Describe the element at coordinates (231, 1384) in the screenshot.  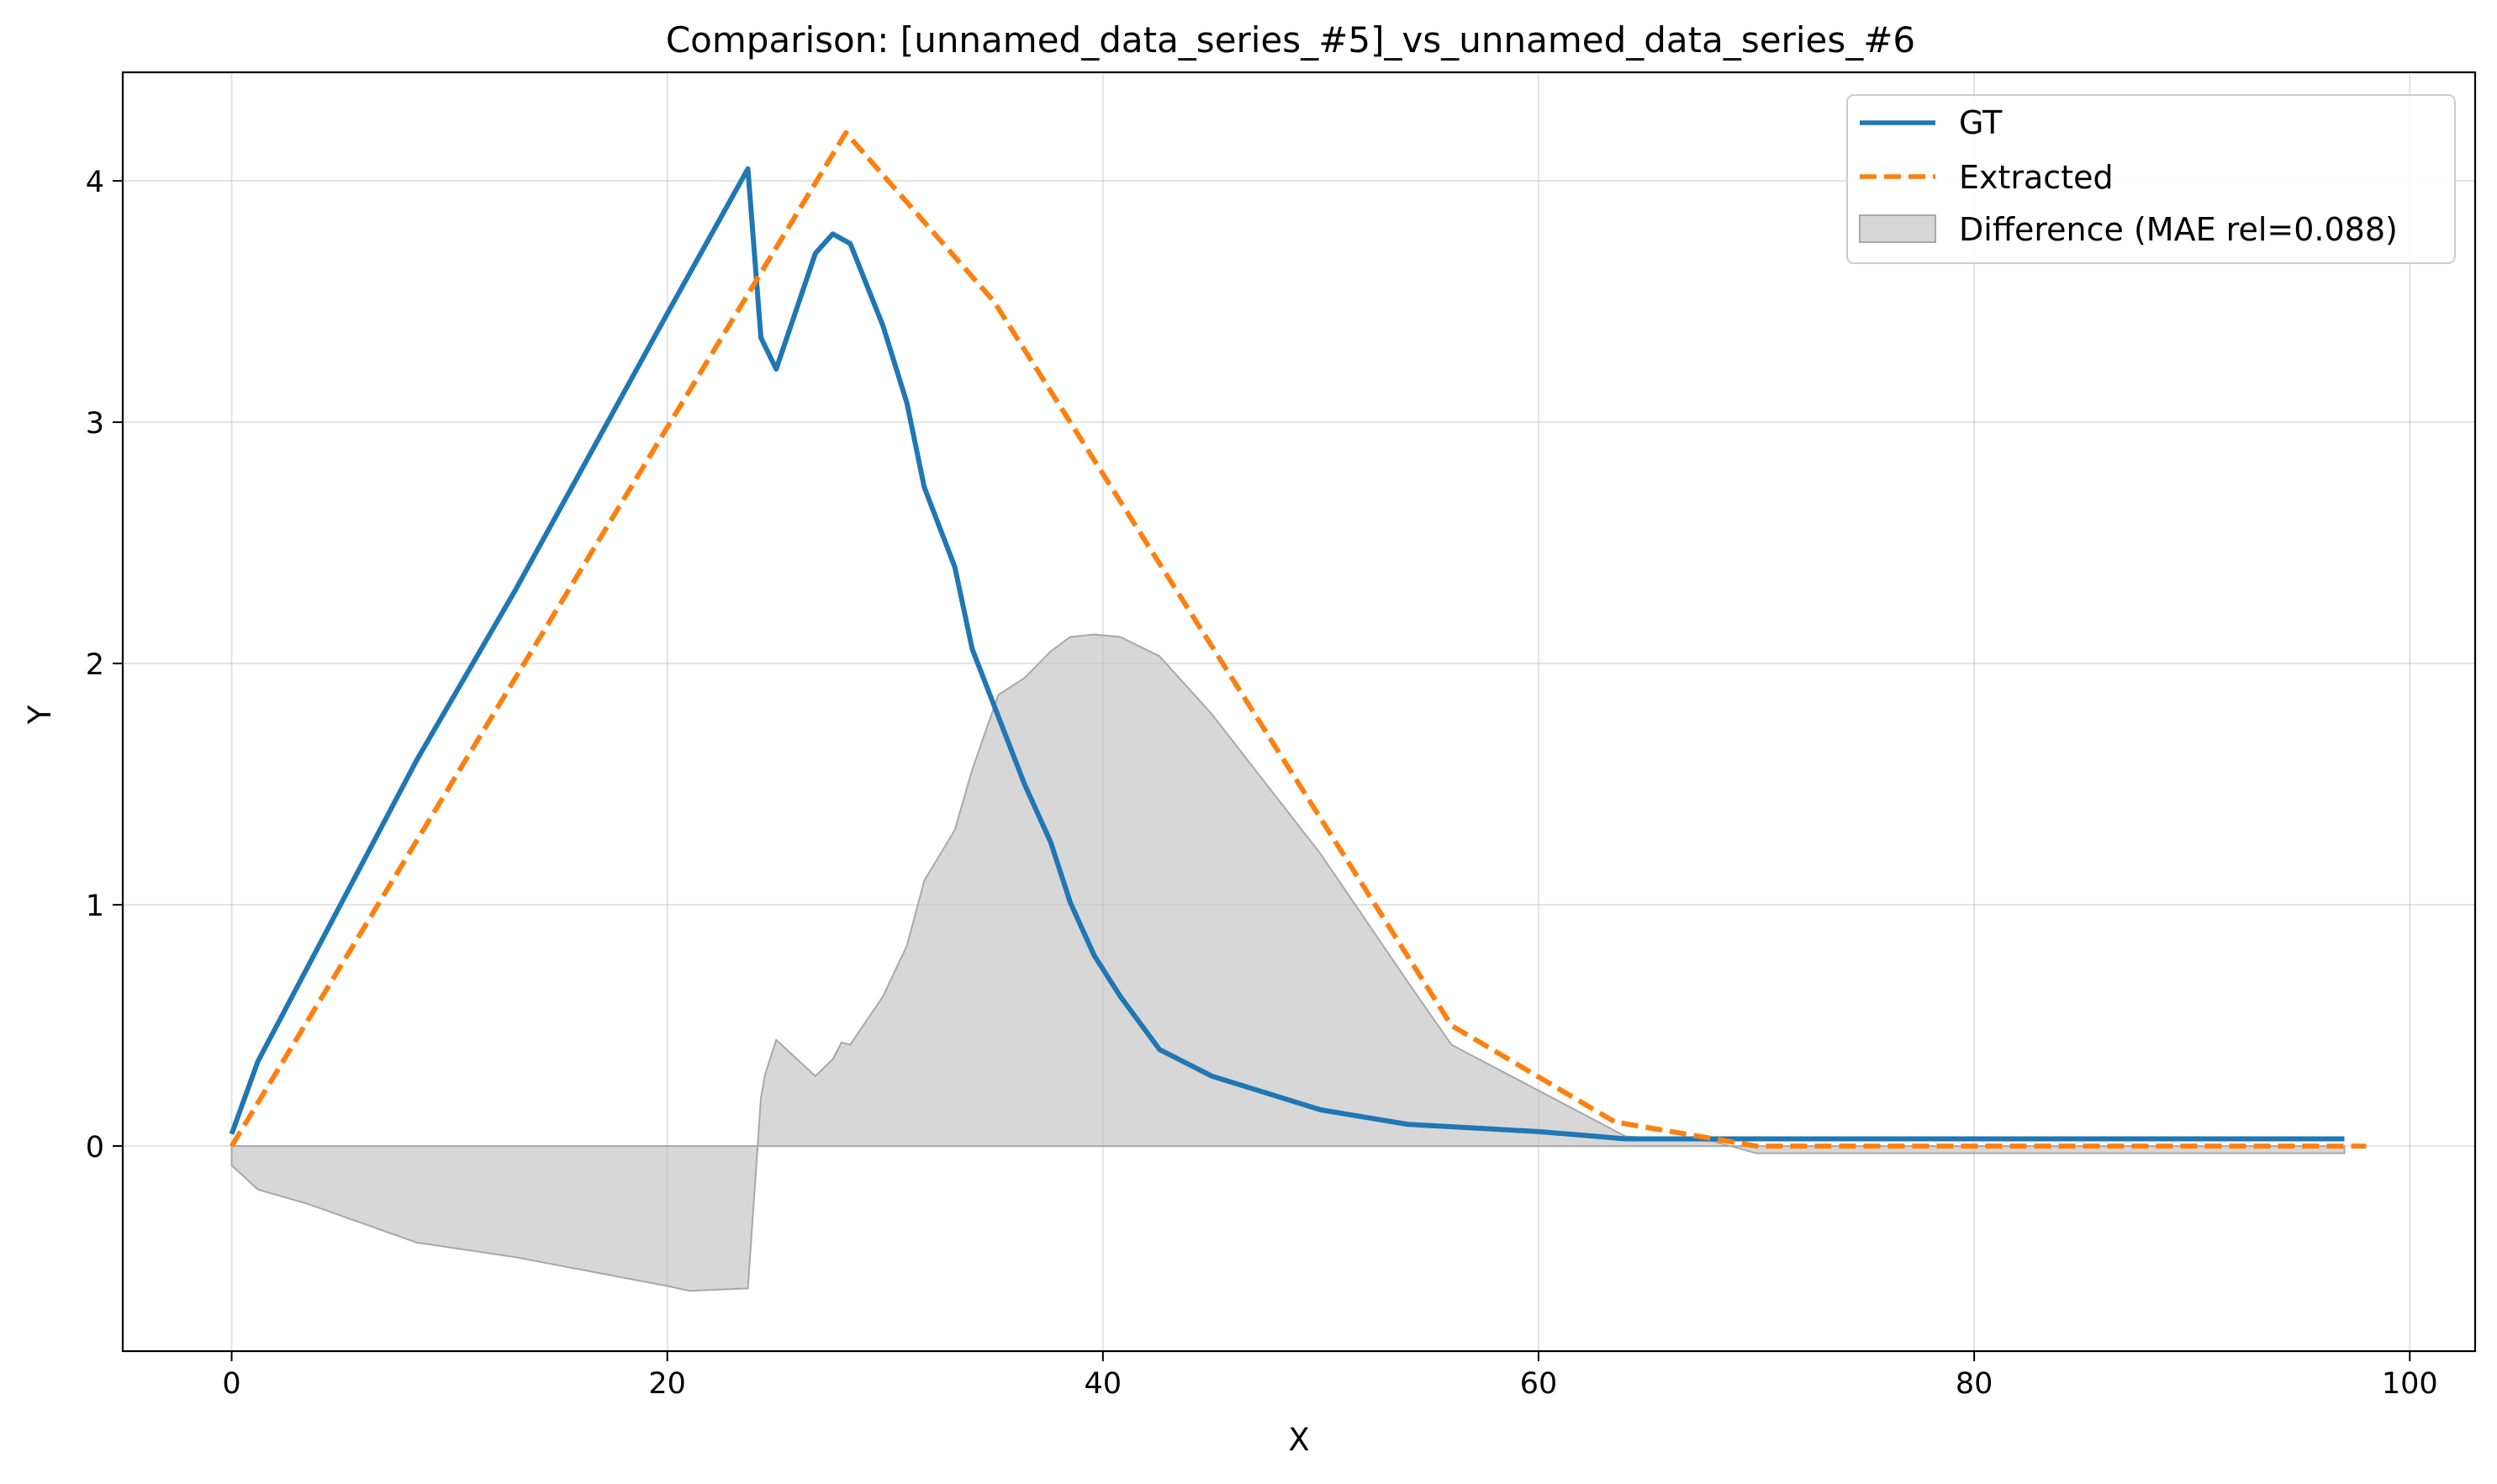
I see `x-tick-label: 0` at that location.